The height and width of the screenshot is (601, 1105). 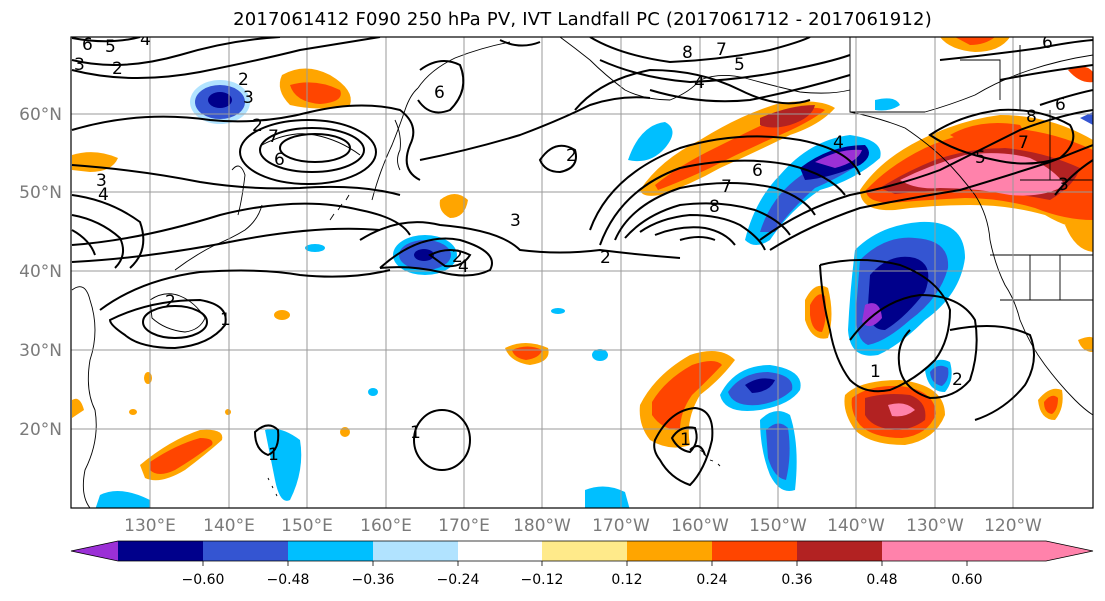 What do you see at coordinates (40, 351) in the screenshot?
I see `lat-label: 30°N` at bounding box center [40, 351].